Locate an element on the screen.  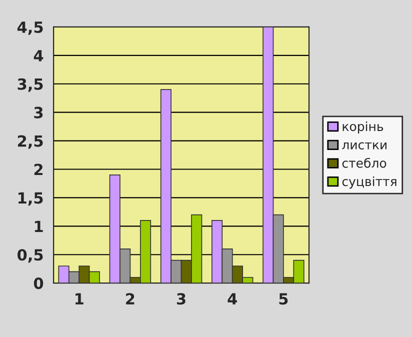
y-tick-label: 4 is located at coordinates (39, 56).